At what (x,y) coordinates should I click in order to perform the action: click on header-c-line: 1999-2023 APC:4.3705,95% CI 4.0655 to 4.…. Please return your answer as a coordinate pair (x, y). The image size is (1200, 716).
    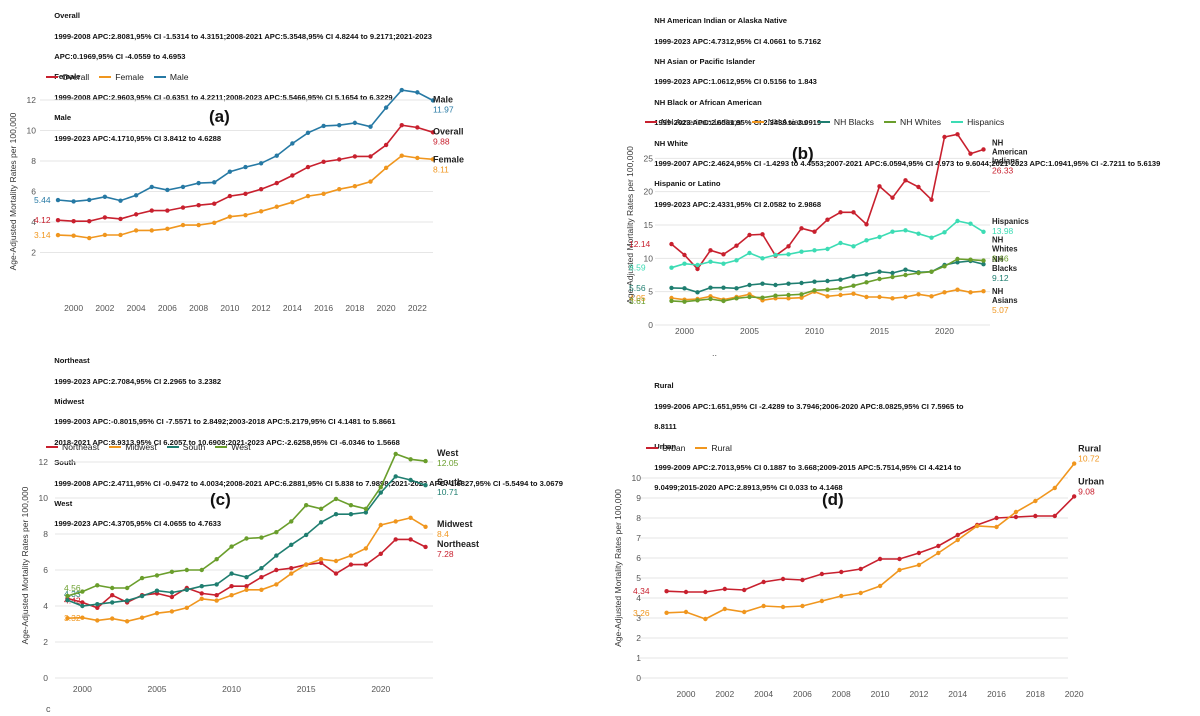
    Looking at the image, I should click on (138, 524).